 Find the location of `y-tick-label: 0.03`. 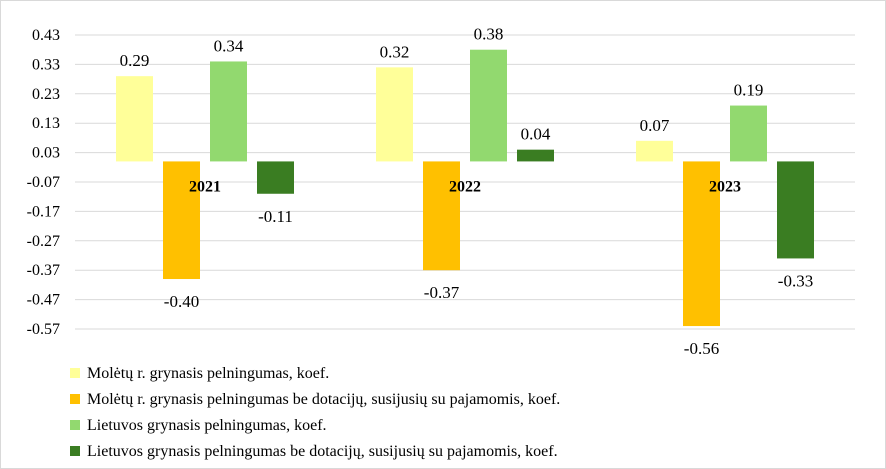

y-tick-label: 0.03 is located at coordinates (46, 153).